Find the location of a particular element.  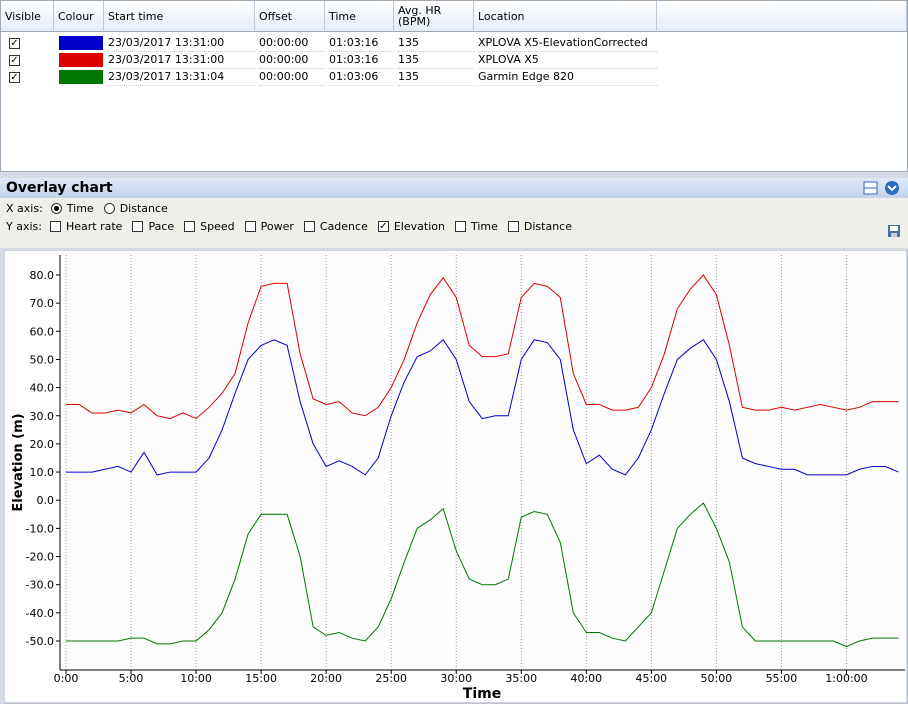

y-tick-label: 30.0 is located at coordinates (42, 416).